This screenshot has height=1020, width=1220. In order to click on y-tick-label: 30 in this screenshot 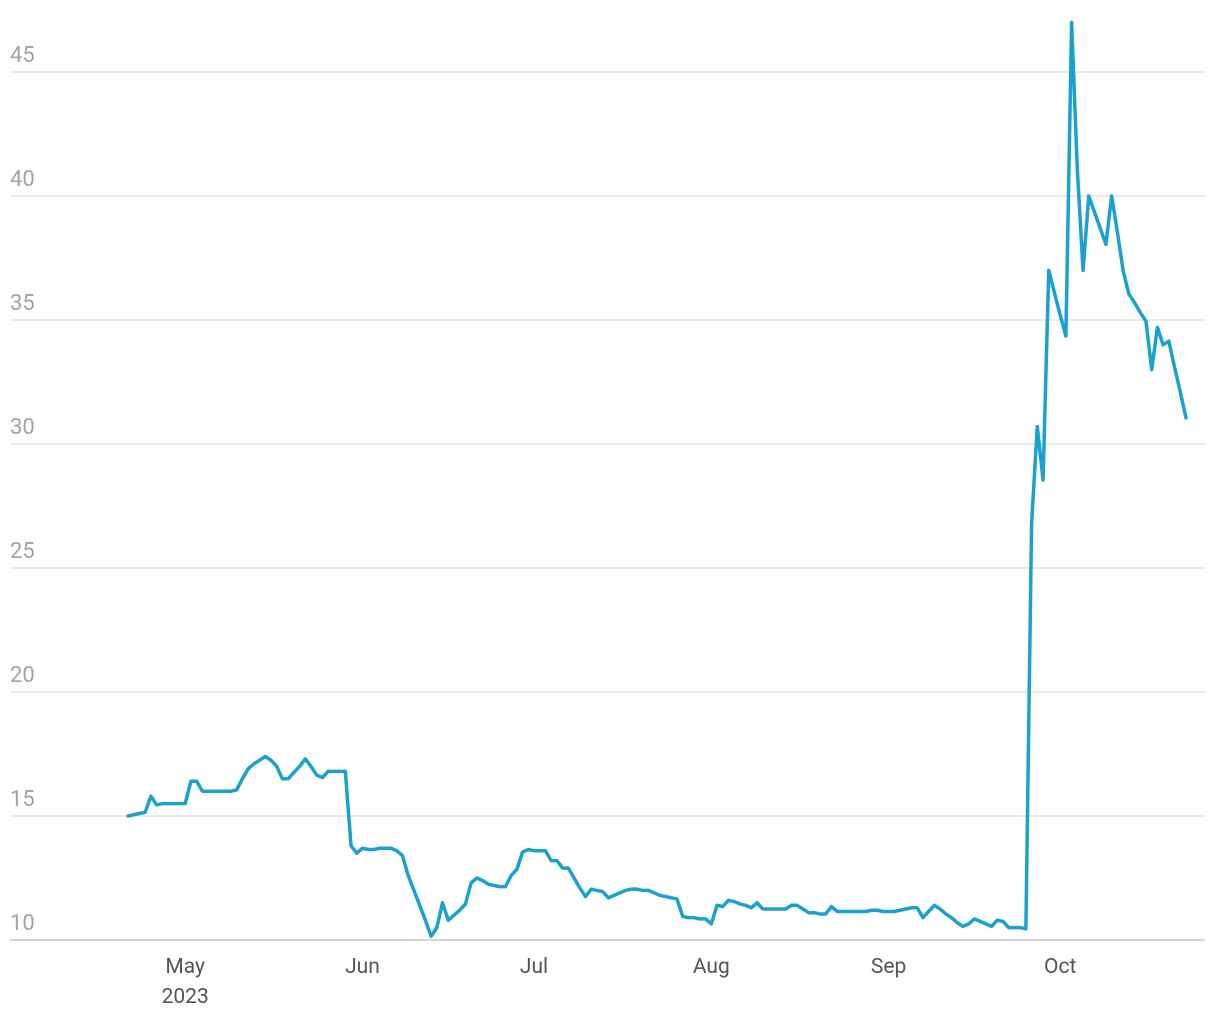, I will do `click(22, 427)`.